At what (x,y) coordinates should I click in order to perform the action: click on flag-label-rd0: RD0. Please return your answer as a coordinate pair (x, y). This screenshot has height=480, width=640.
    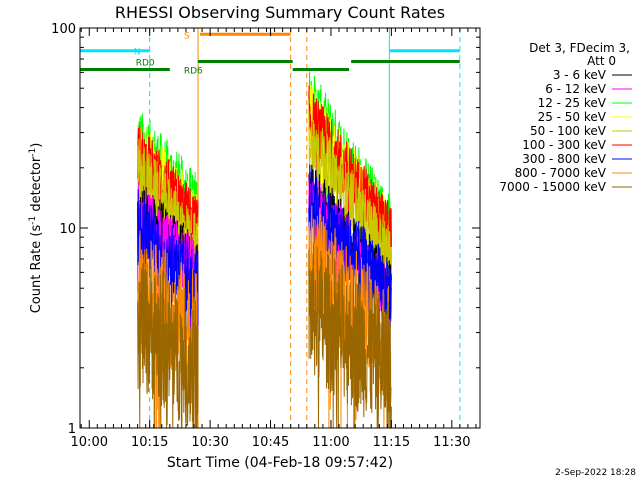
    Looking at the image, I should click on (145, 63).